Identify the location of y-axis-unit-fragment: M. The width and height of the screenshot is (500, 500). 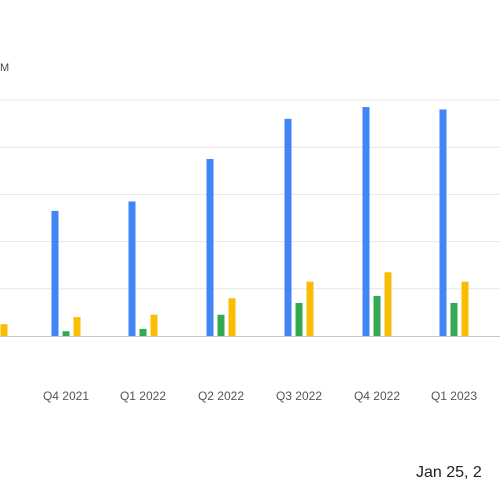
(5, 68).